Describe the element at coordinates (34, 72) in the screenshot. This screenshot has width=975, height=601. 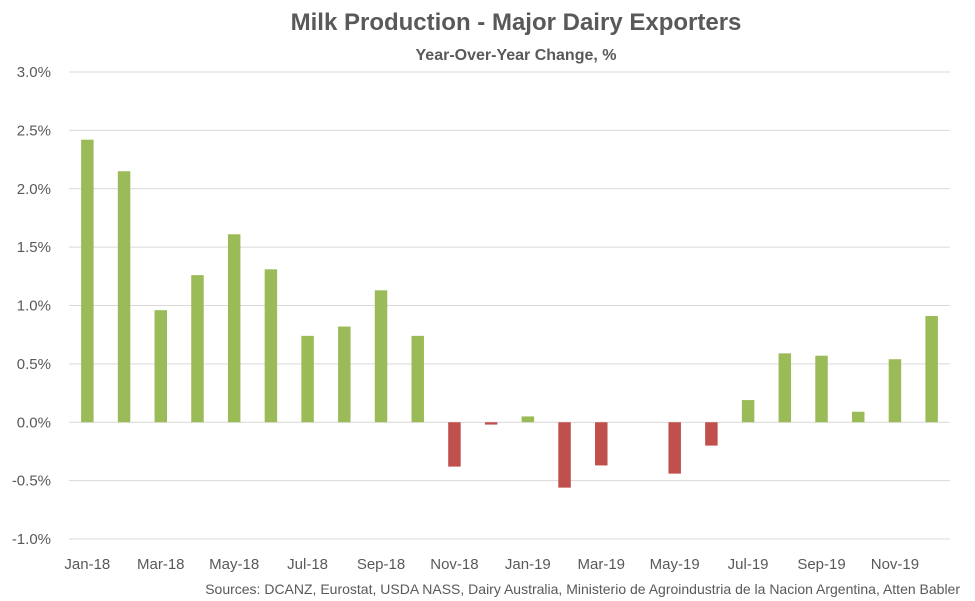
I see `y-tick-label: 3.0%` at that location.